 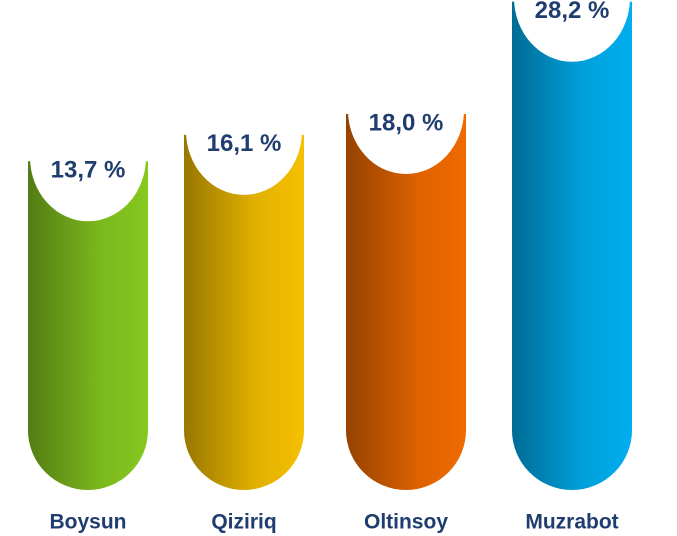 What do you see at coordinates (243, 522) in the screenshot?
I see `x-tick-label: Qiziriq` at bounding box center [243, 522].